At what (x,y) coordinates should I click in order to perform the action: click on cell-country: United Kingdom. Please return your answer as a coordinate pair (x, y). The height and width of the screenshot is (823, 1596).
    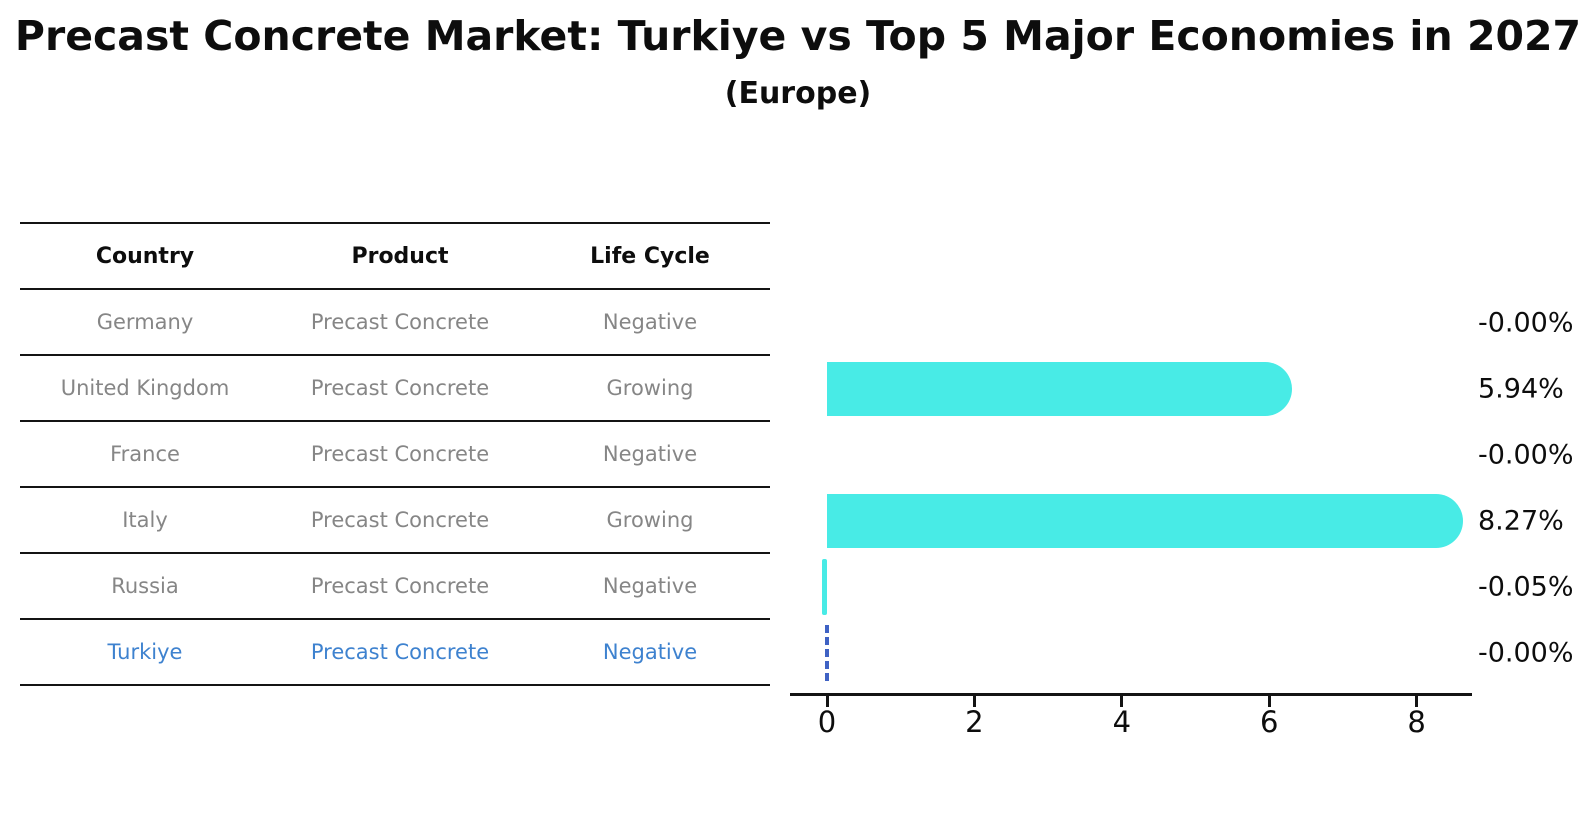
    Looking at the image, I should click on (145, 388).